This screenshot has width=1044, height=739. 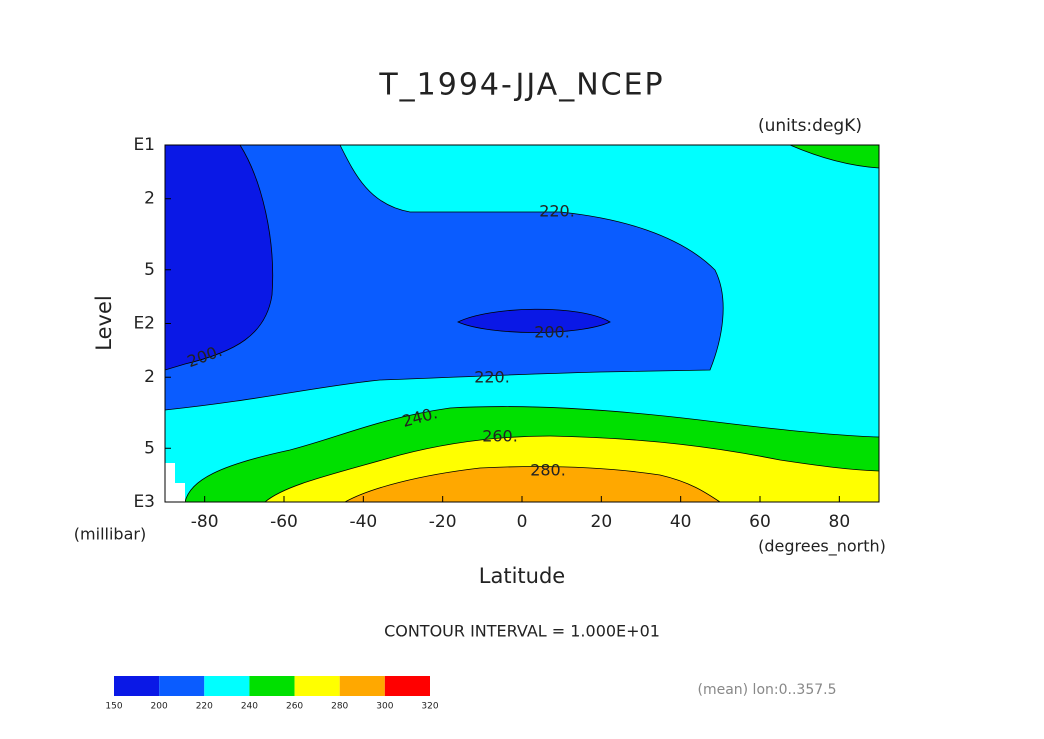 I want to click on x-unit: (degrees_north), so click(x=822, y=547).